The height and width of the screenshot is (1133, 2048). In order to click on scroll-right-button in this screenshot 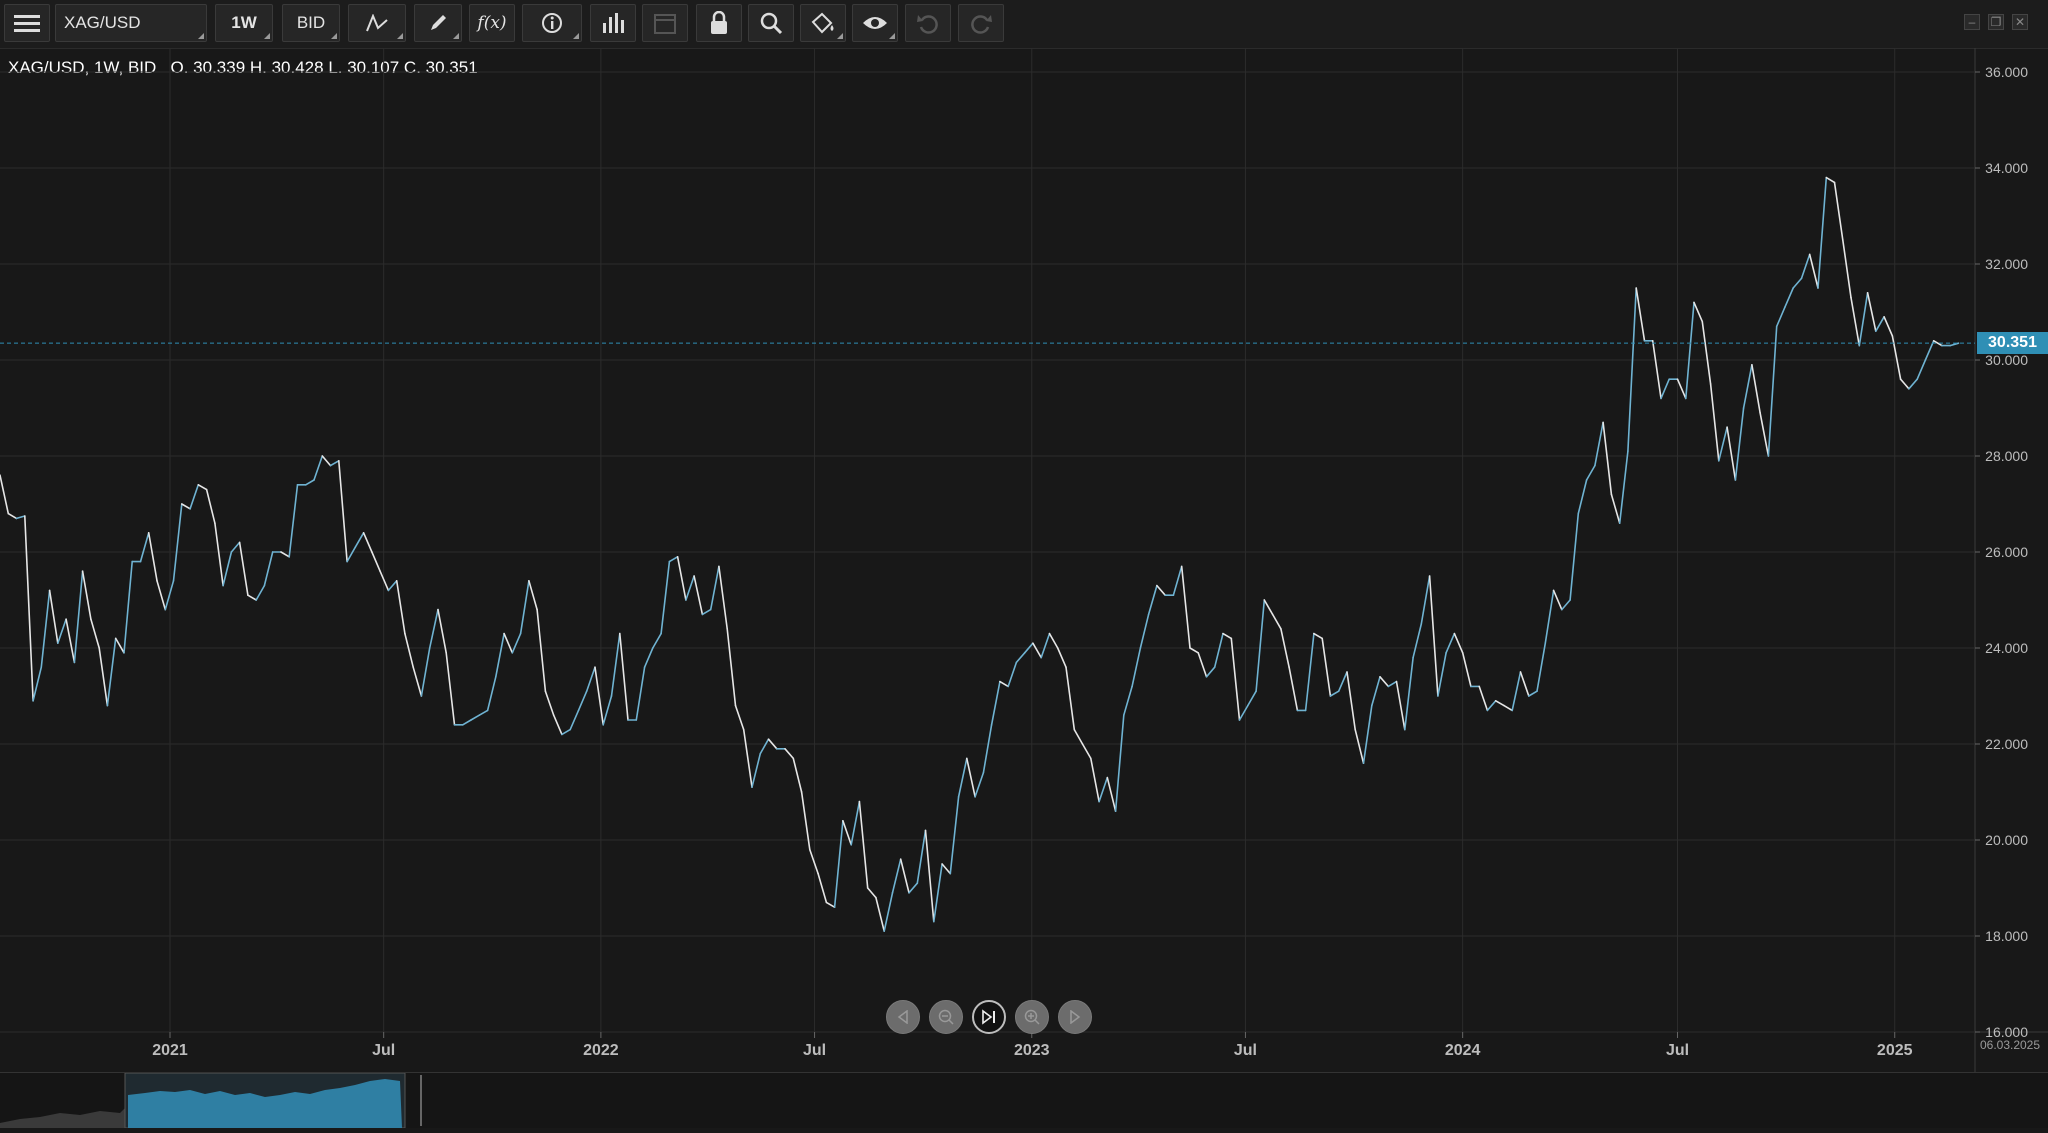, I will do `click(1075, 1017)`.